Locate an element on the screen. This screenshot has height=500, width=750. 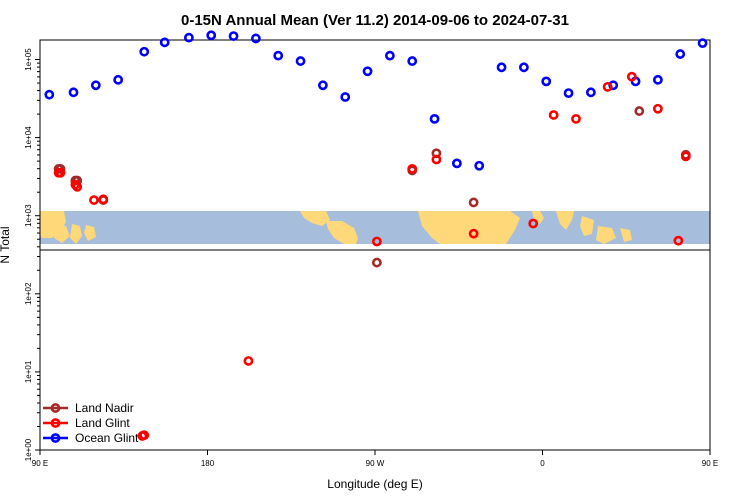
x-tick-label-2: 90 W is located at coordinates (375, 463).